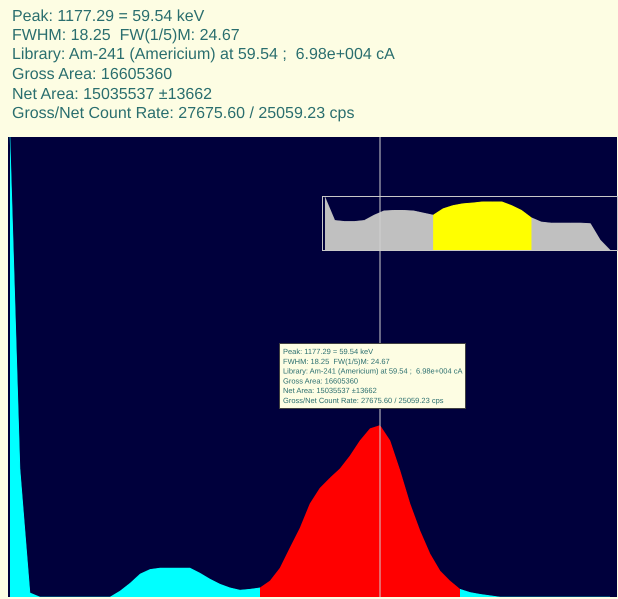 This screenshot has width=618, height=599. I want to click on text: Gross/Net Count Rate: 27675.60 / 25059.23 cps, so click(183, 113).